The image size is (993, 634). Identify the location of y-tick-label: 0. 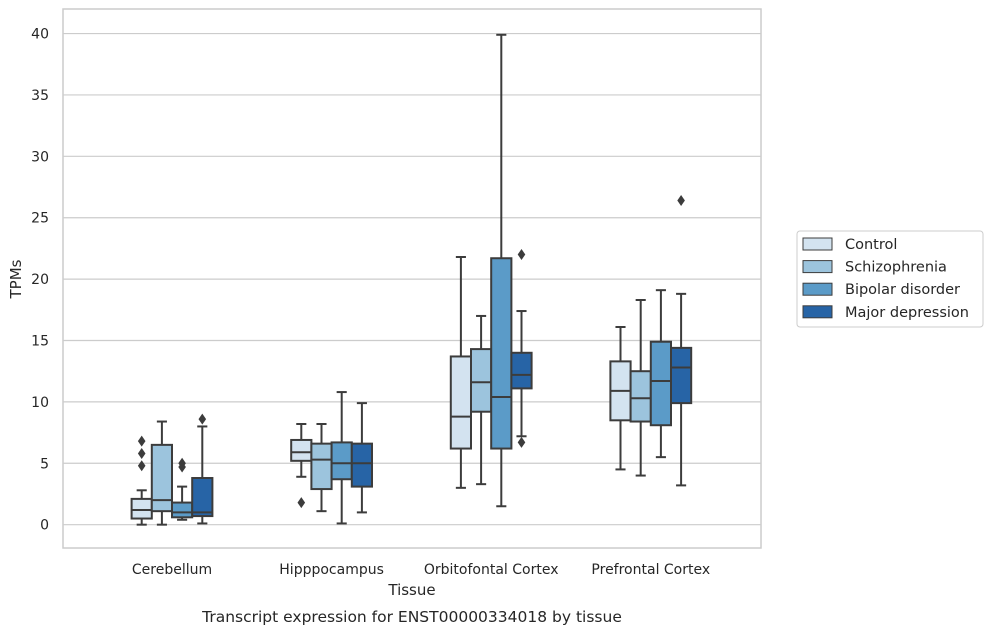
(44, 526).